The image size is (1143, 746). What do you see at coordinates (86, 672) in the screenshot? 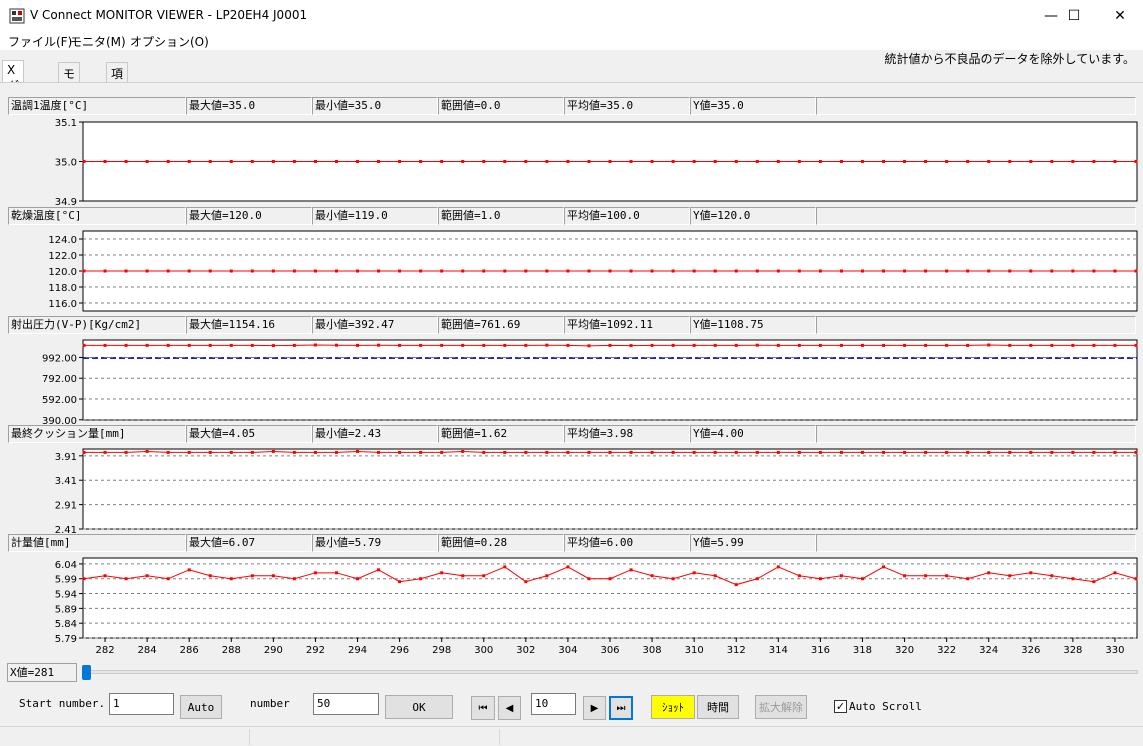
I see `x-slider-thumb` at bounding box center [86, 672].